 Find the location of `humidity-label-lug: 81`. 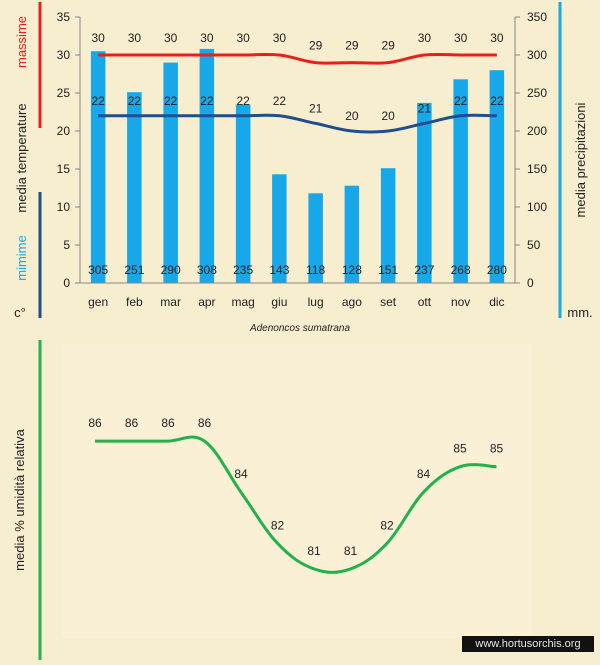

humidity-label-lug: 81 is located at coordinates (314, 551).